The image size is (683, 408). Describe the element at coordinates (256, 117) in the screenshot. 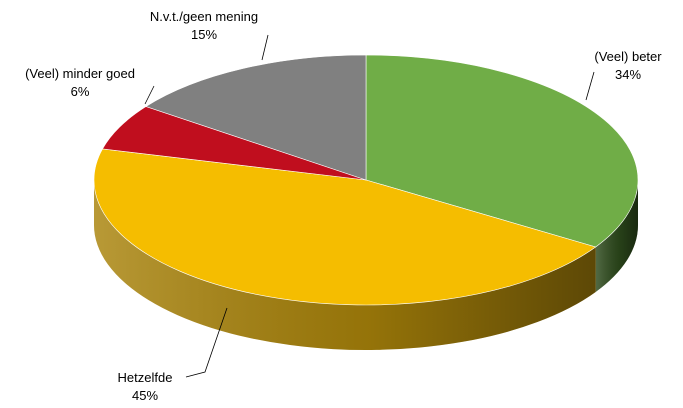

I see `pie-slice-n-v-t-geen-mening` at that location.